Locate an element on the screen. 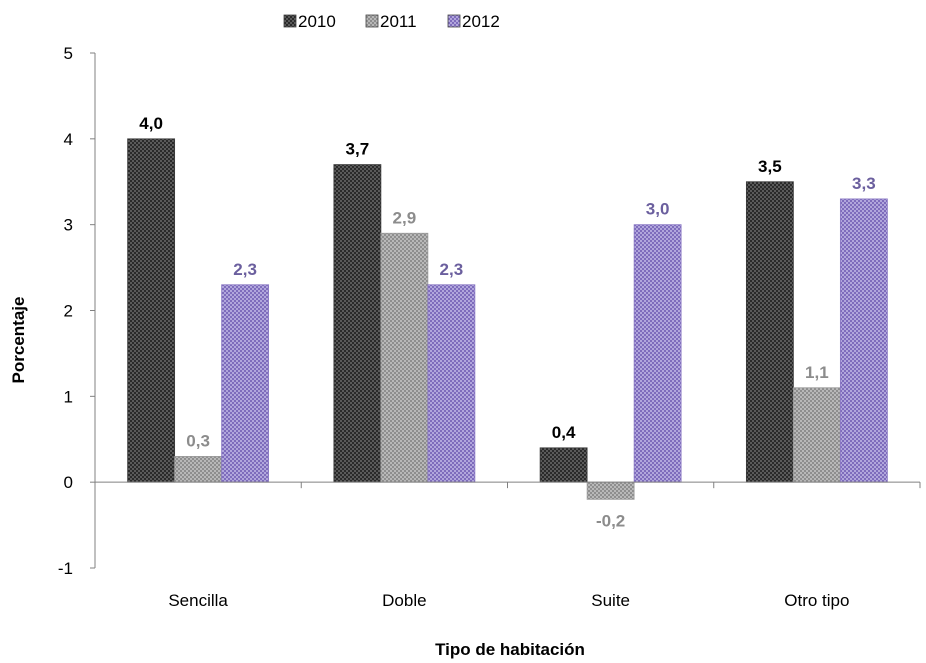  x-tick-label: Otro tipo is located at coordinates (816, 600).